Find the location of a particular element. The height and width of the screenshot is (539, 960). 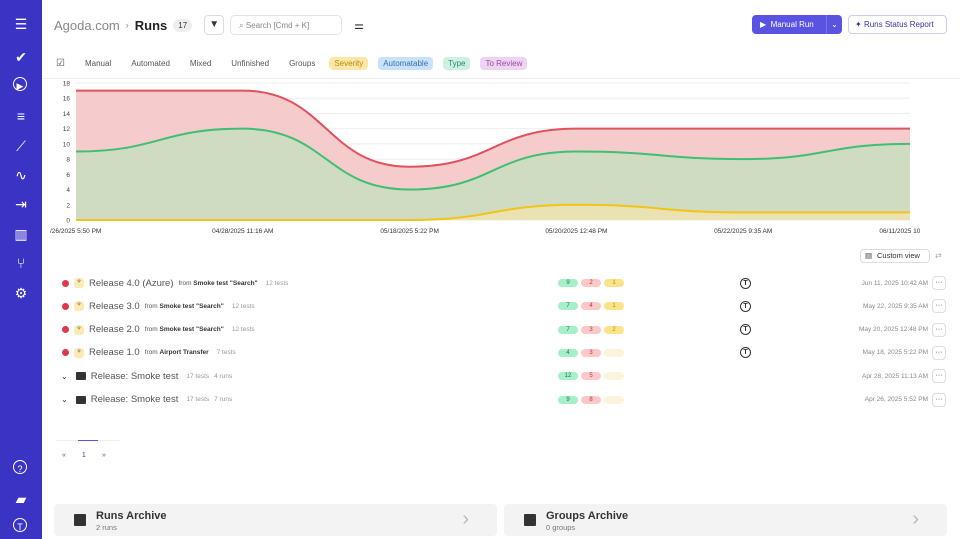

tag-type: Type is located at coordinates (457, 63).